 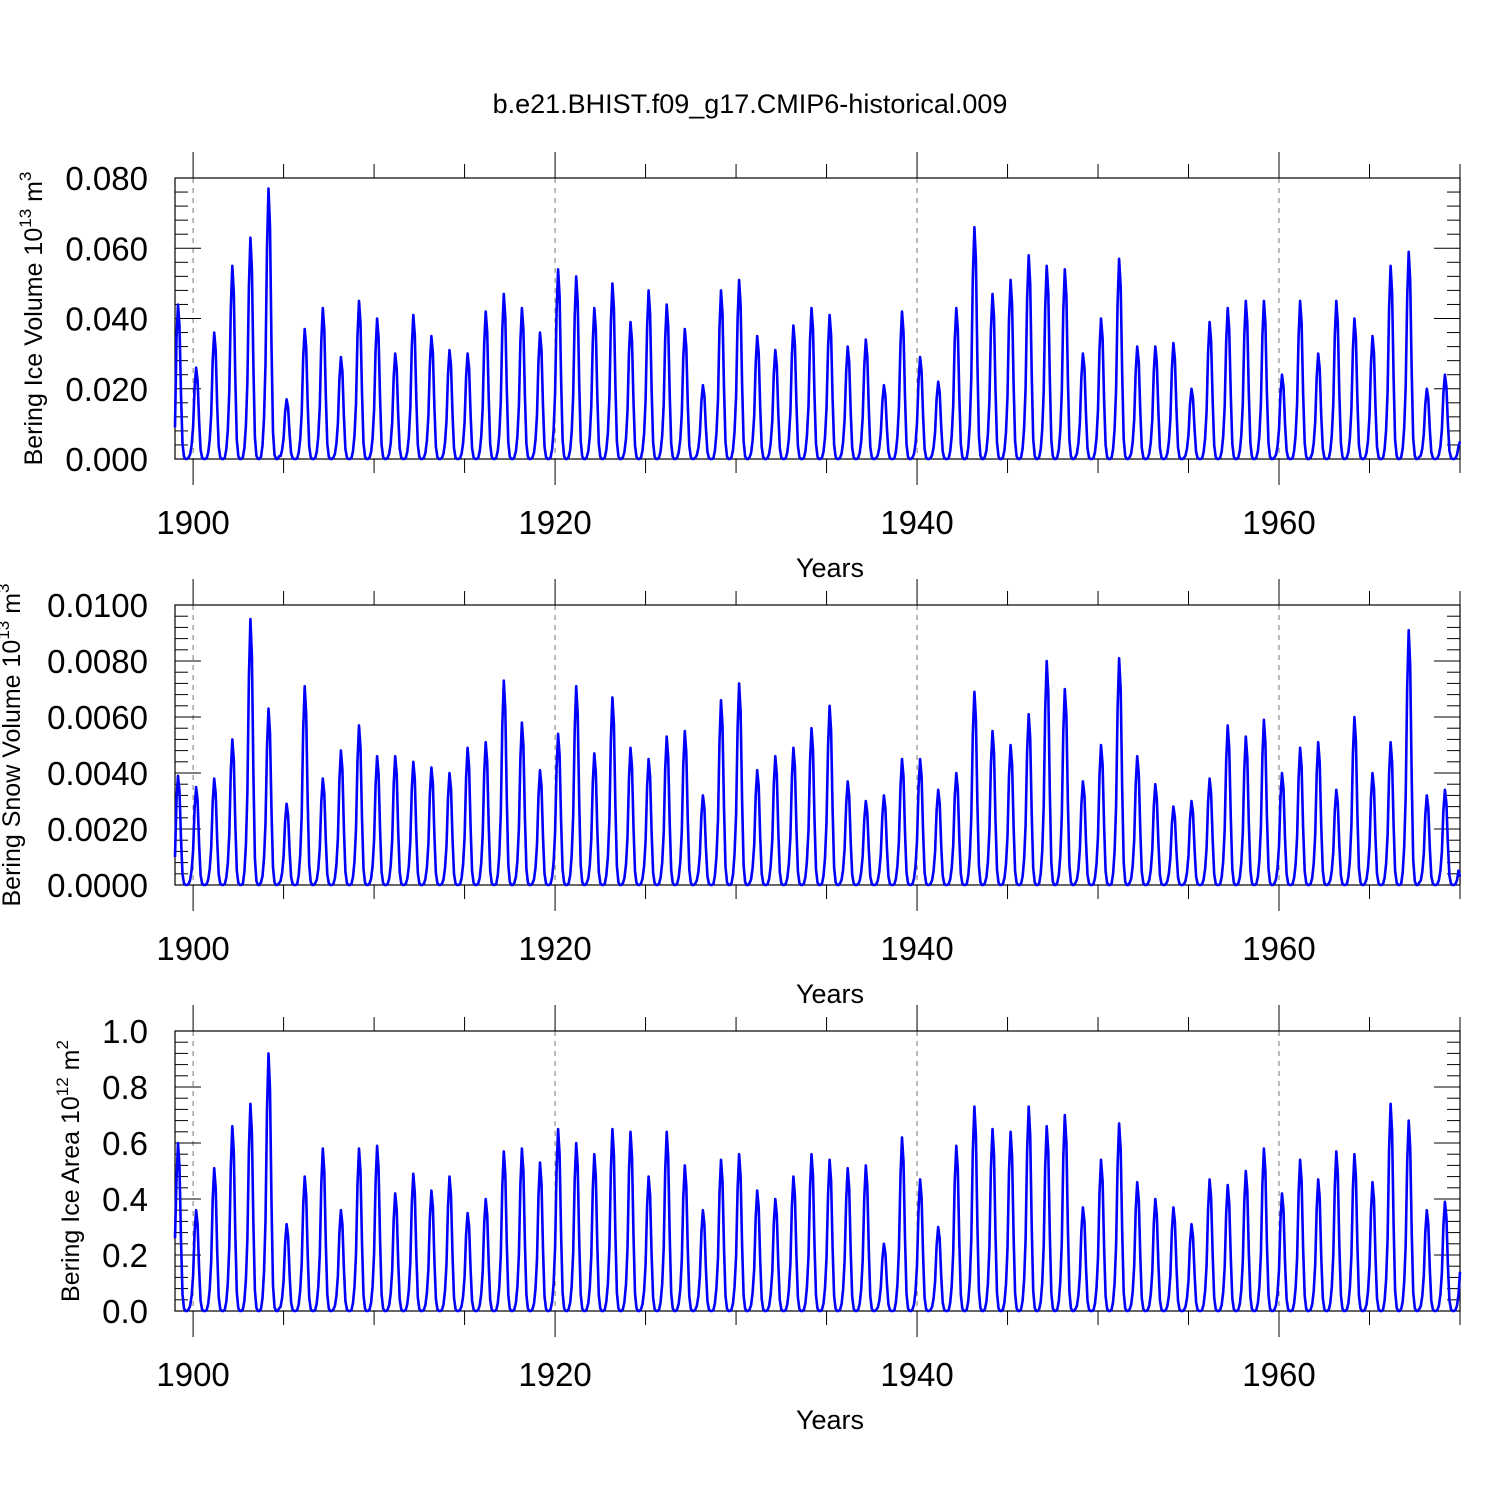 I want to click on y-tick-label: 1.0, so click(x=125, y=1031).